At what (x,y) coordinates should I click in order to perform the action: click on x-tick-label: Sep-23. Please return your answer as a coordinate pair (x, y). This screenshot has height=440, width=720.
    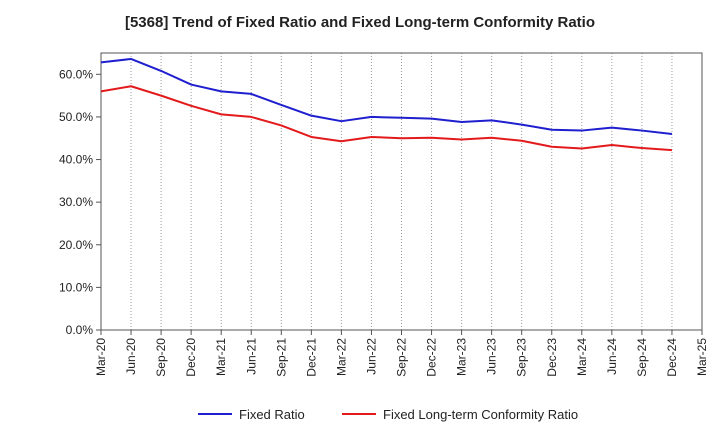
    Looking at the image, I should click on (522, 357).